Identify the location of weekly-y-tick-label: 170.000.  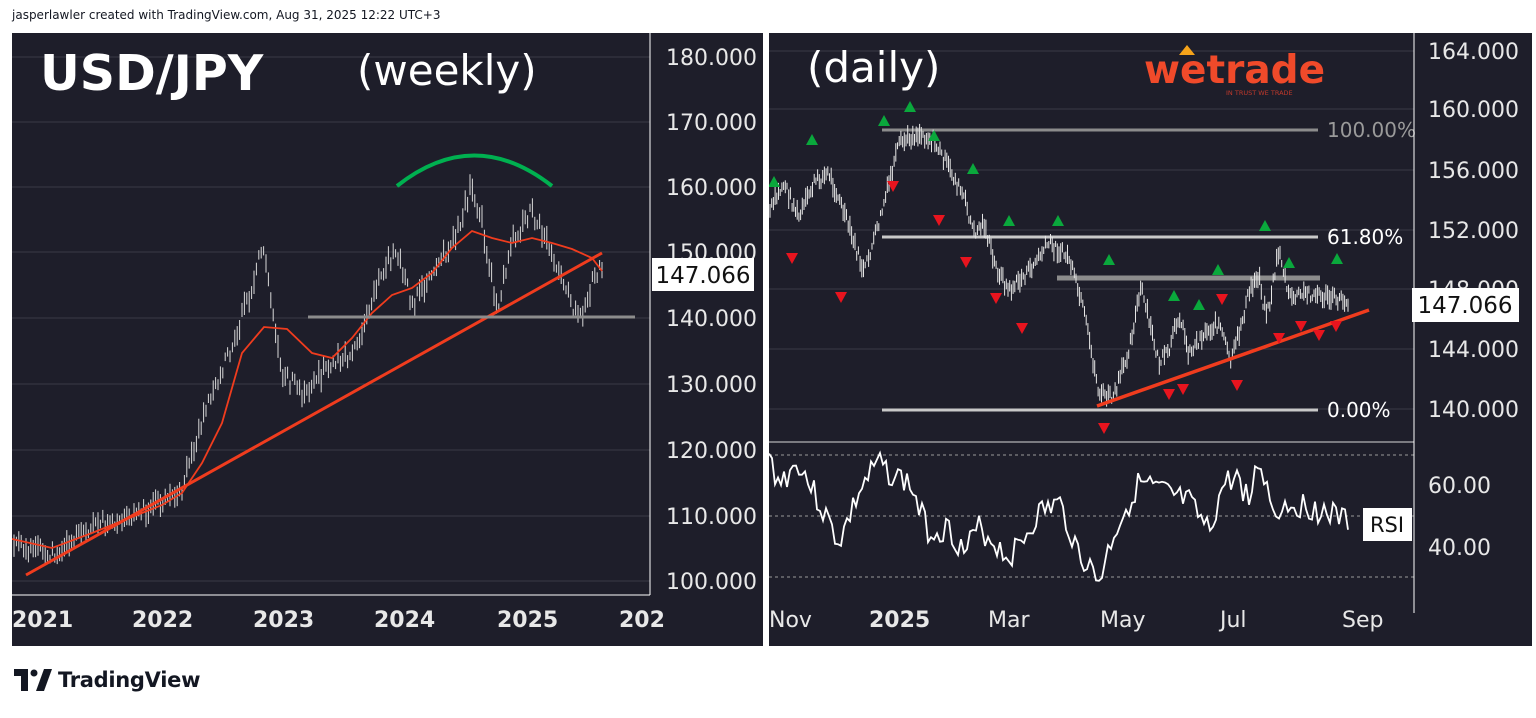
(711, 123).